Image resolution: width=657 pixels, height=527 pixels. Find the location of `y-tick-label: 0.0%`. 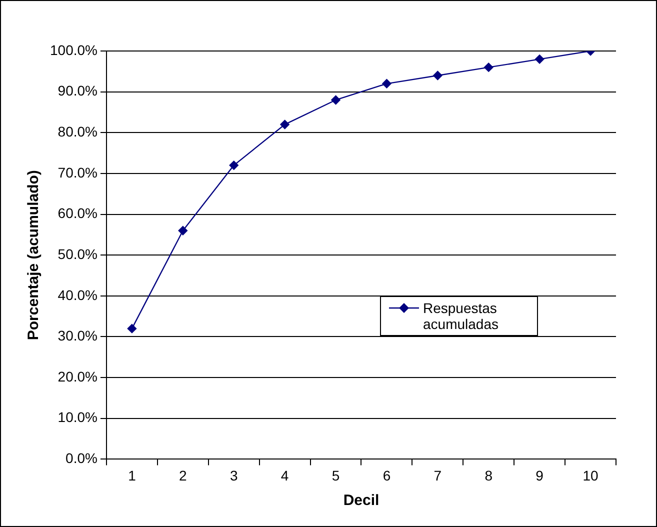

y-tick-label: 0.0% is located at coordinates (82, 458).